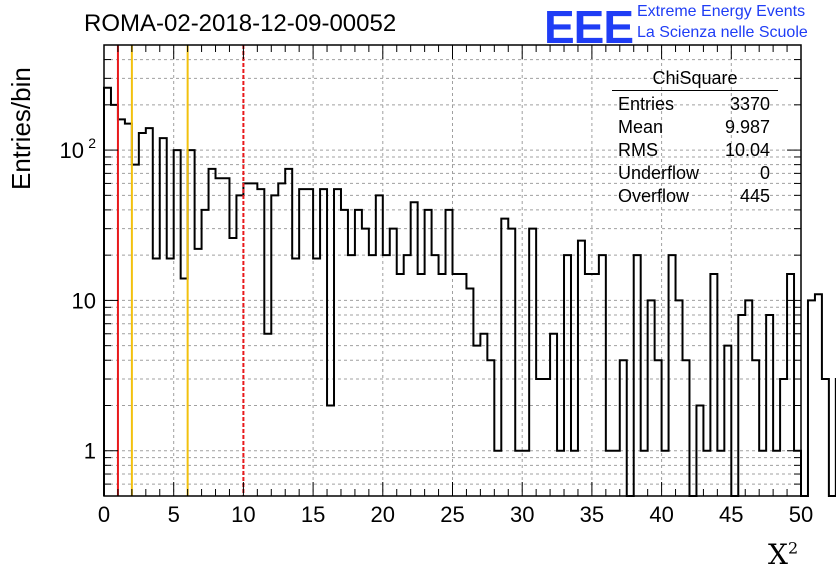 The height and width of the screenshot is (572, 836). What do you see at coordinates (695, 196) in the screenshot?
I see `stats-row: Overflow 445` at bounding box center [695, 196].